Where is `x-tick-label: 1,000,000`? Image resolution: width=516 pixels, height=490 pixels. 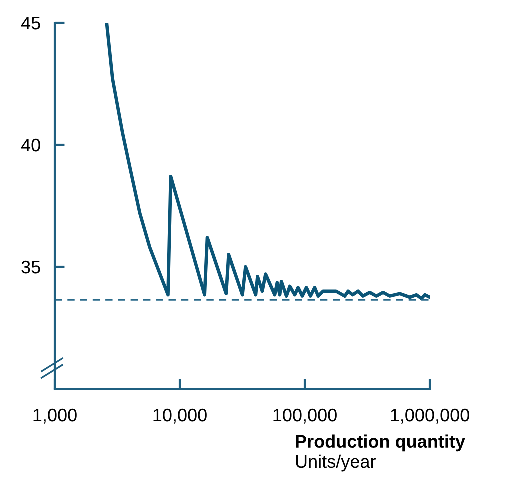 x-tick-label: 1,000,000 is located at coordinates (430, 416).